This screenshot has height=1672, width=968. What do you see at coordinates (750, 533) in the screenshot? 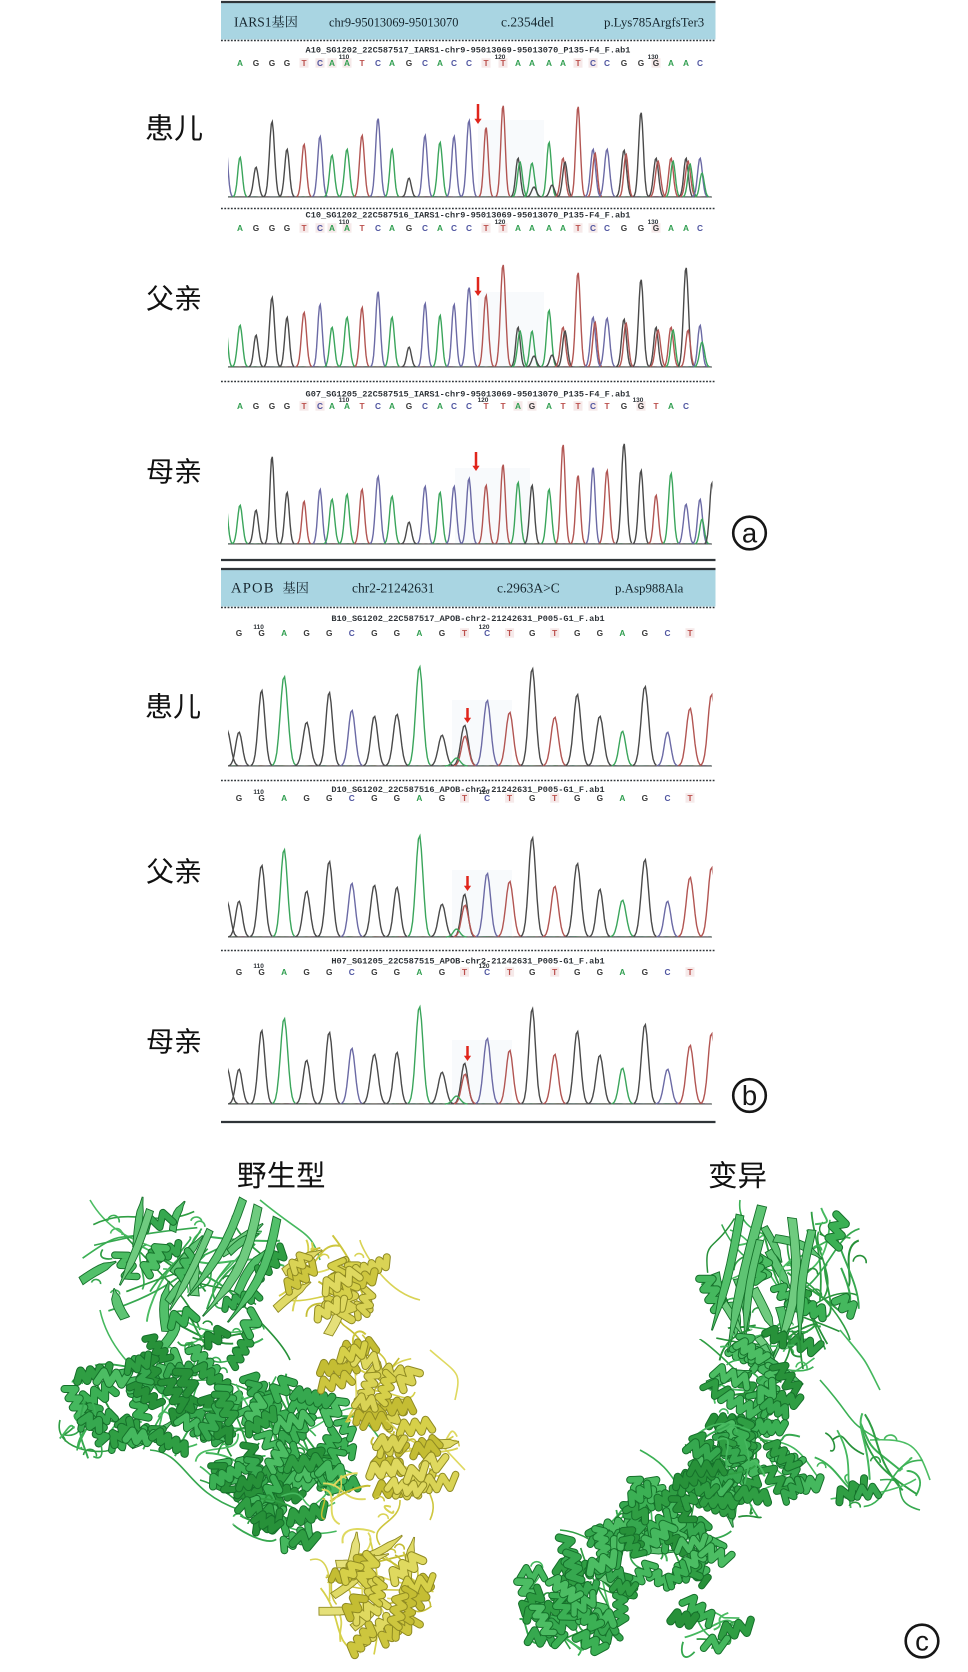
I see `svg-text: a` at bounding box center [750, 533].